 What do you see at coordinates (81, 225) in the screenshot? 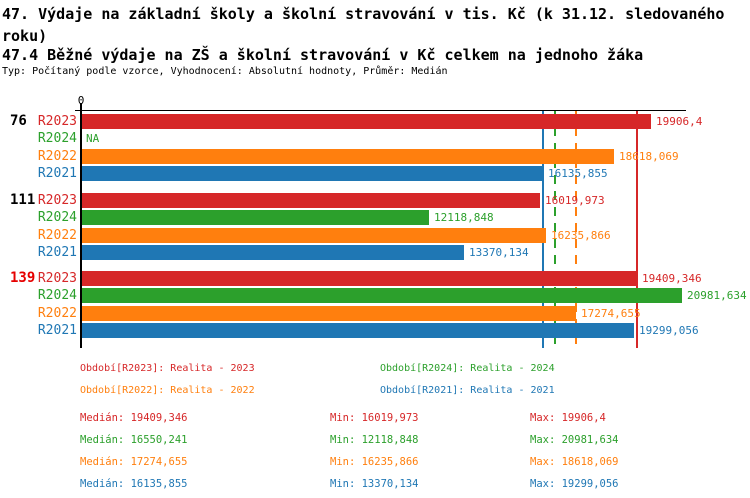
I see `category-axis-line` at bounding box center [81, 225].